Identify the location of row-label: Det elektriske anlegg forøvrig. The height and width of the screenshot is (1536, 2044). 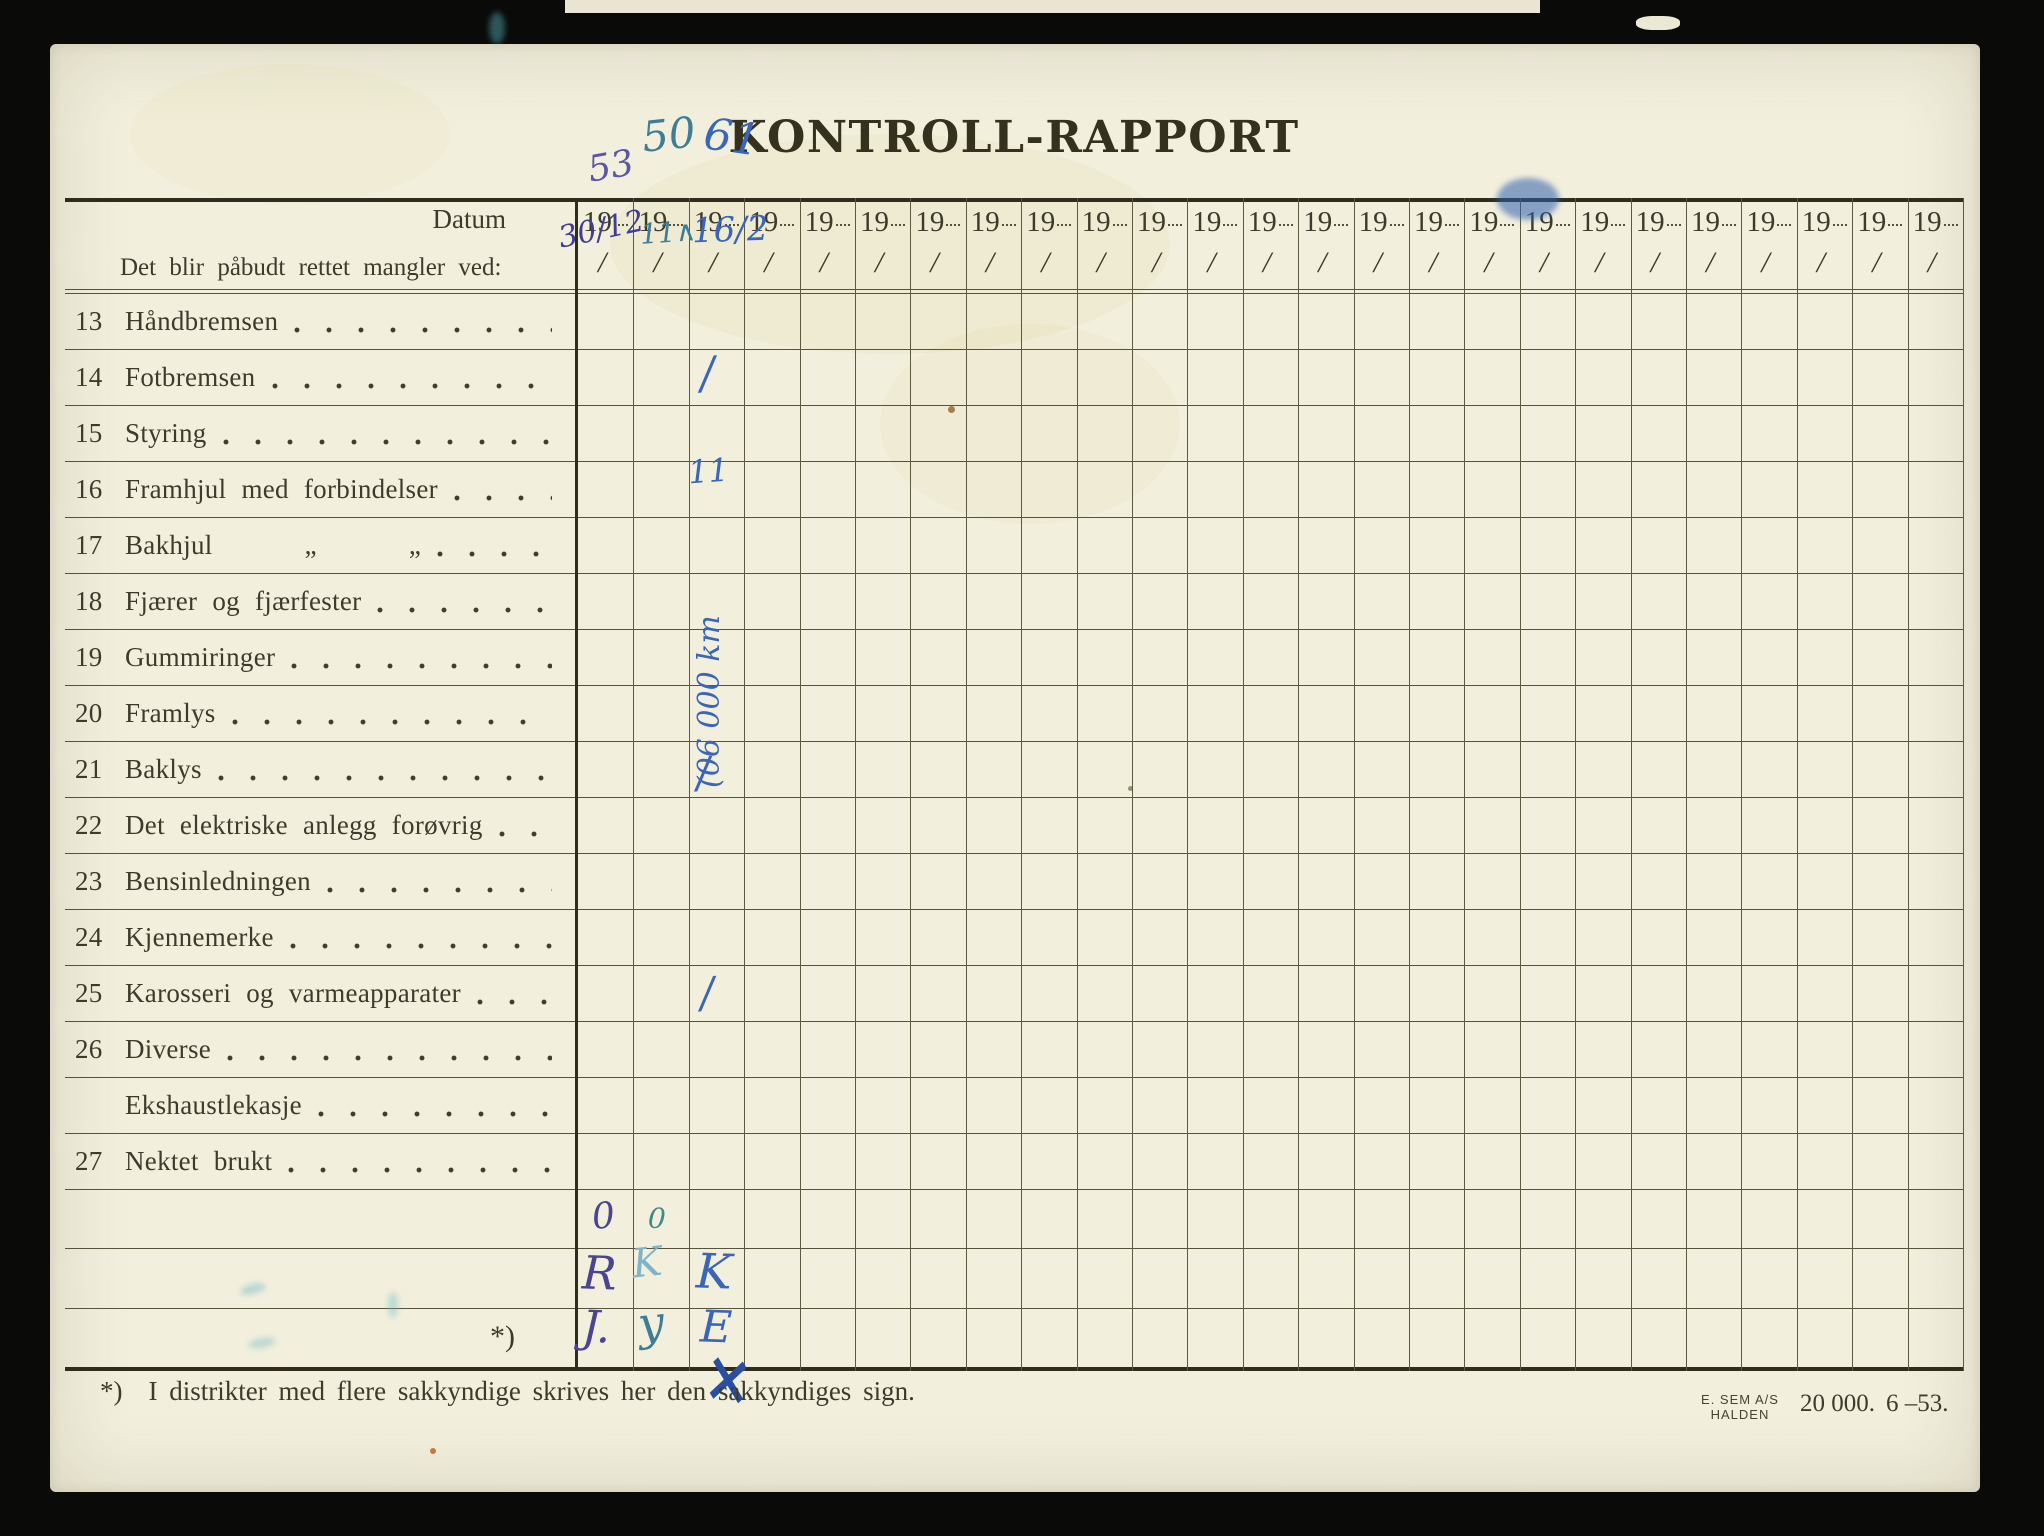
(304, 824).